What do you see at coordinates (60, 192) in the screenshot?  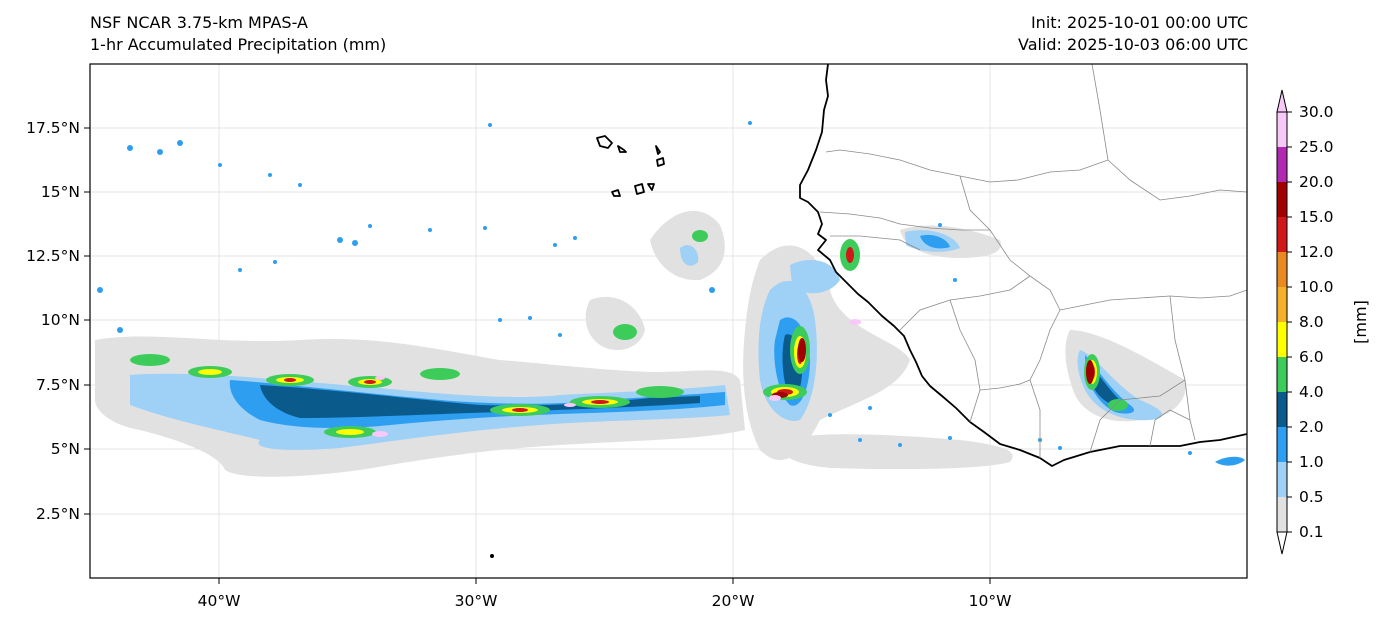 I see `y-tick-label: 15°N` at bounding box center [60, 192].